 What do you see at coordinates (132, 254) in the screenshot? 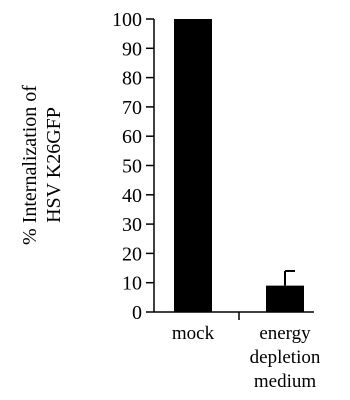
I see `y-tick-label: 20` at bounding box center [132, 254].